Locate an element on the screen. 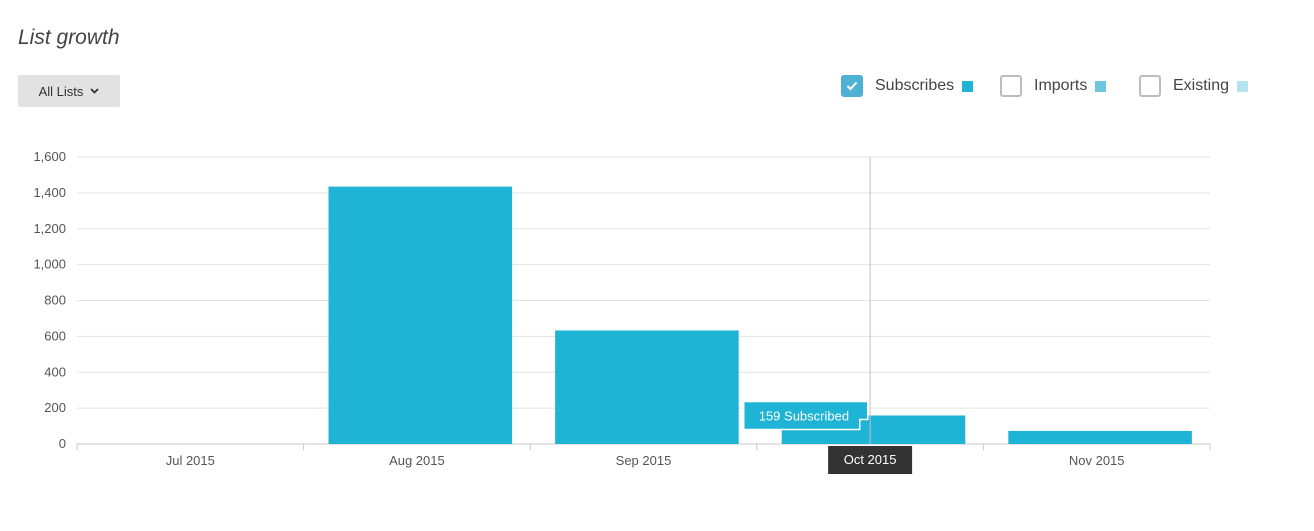 This screenshot has width=1314, height=531. checkbox-subscribes is located at coordinates (852, 86).